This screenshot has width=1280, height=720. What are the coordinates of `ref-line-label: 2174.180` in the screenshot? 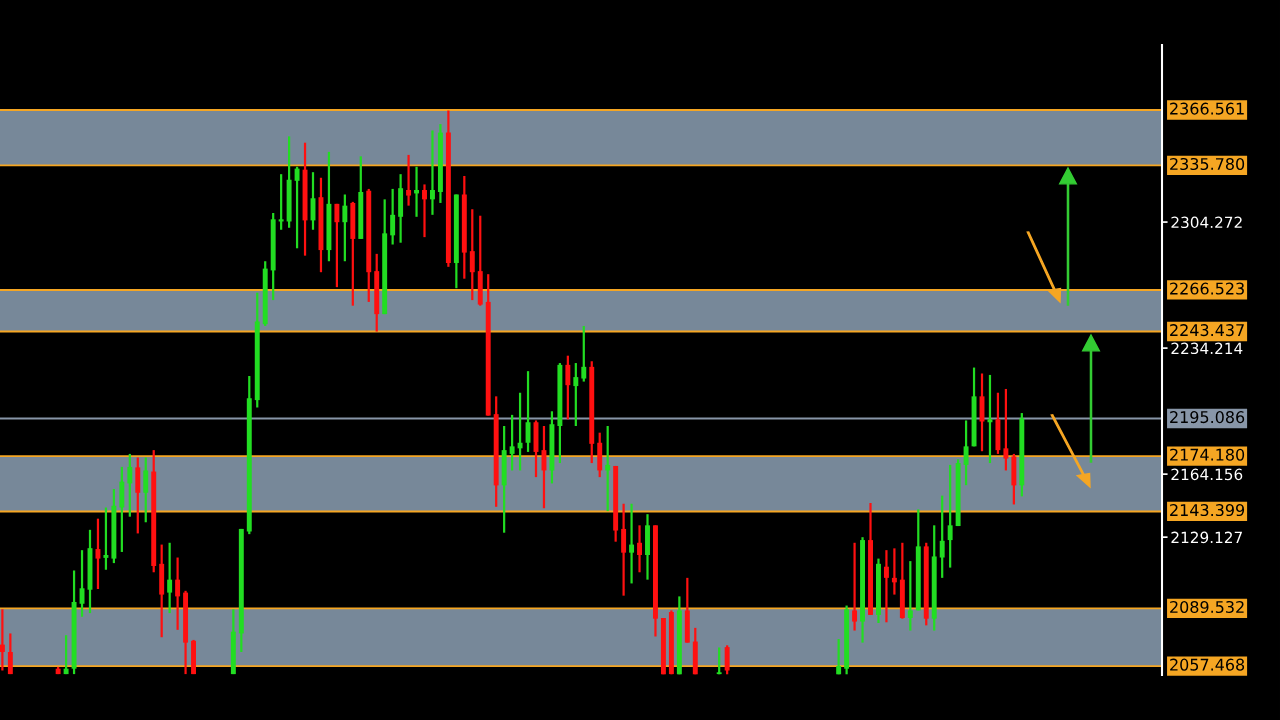 It's located at (1207, 454).